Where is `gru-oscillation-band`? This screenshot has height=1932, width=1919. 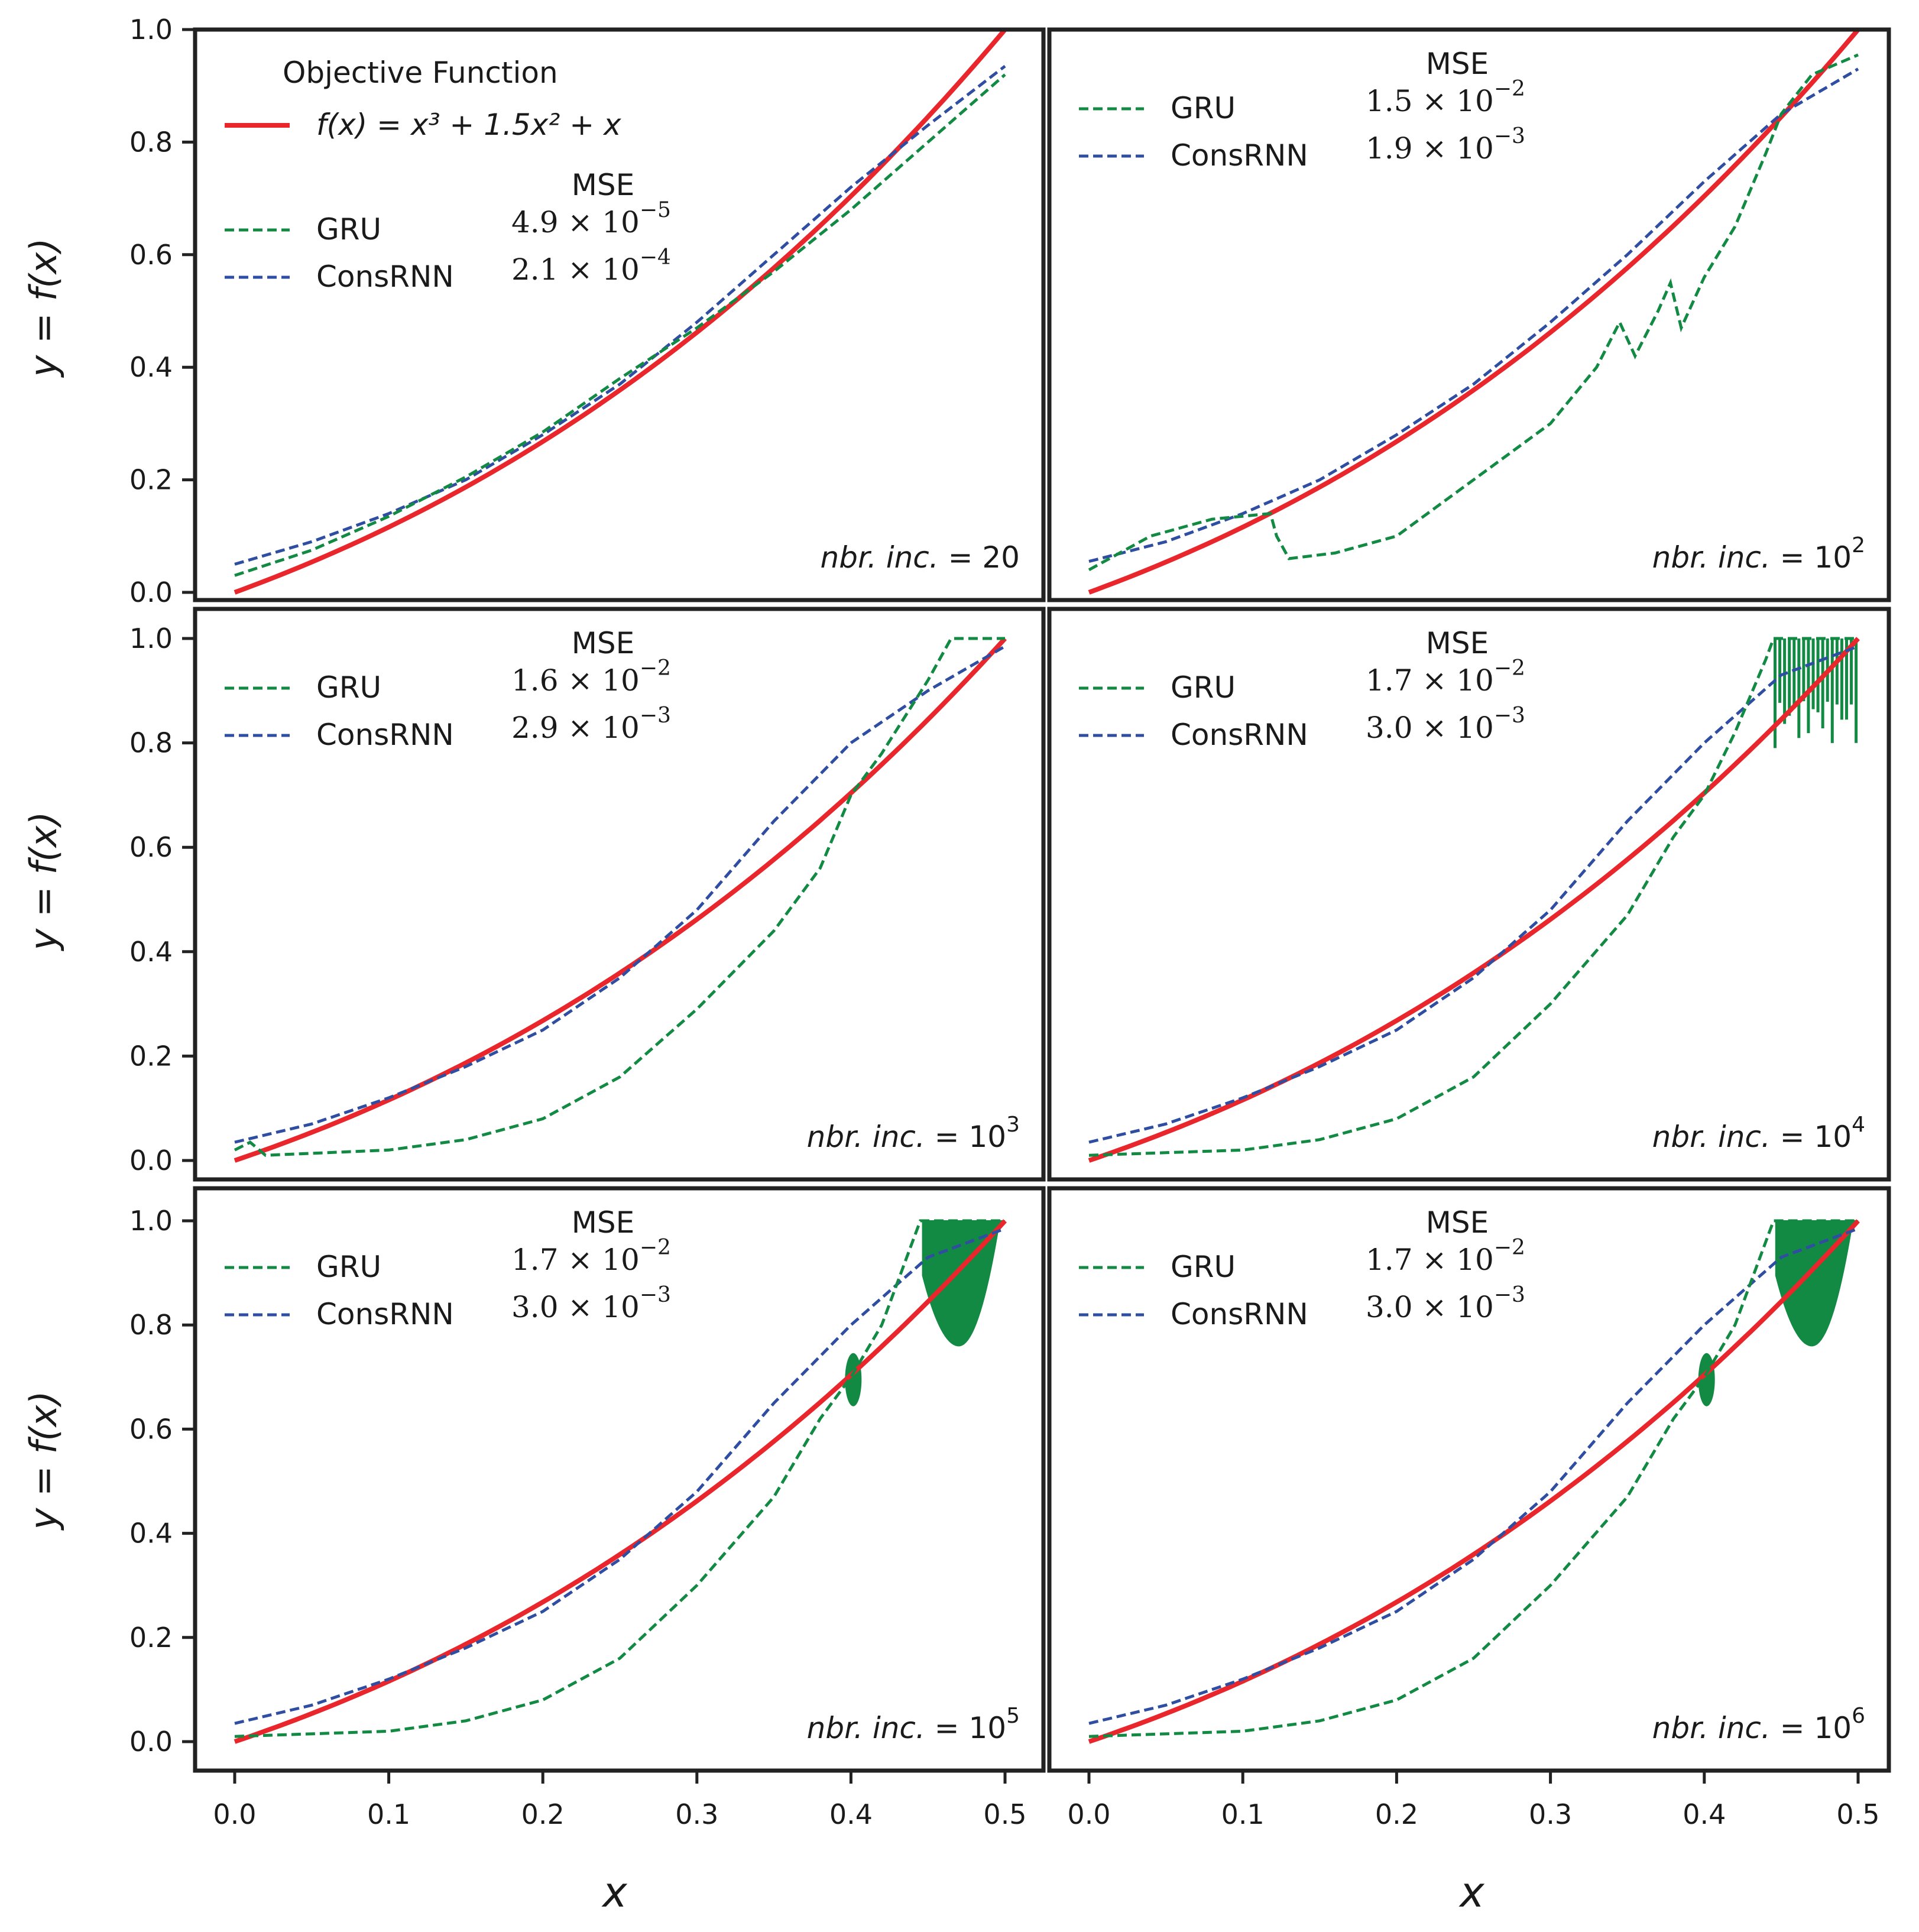 gru-oscillation-band is located at coordinates (1815, 693).